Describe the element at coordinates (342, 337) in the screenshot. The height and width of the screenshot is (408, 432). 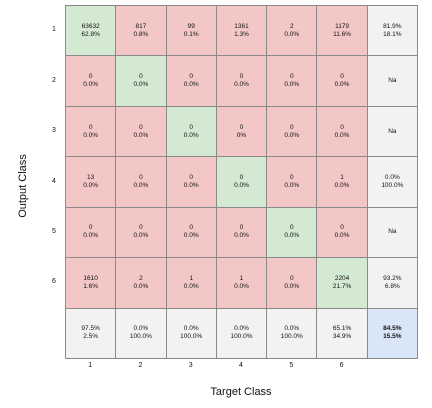
I see `cell-secondary-value: 34.9%` at that location.